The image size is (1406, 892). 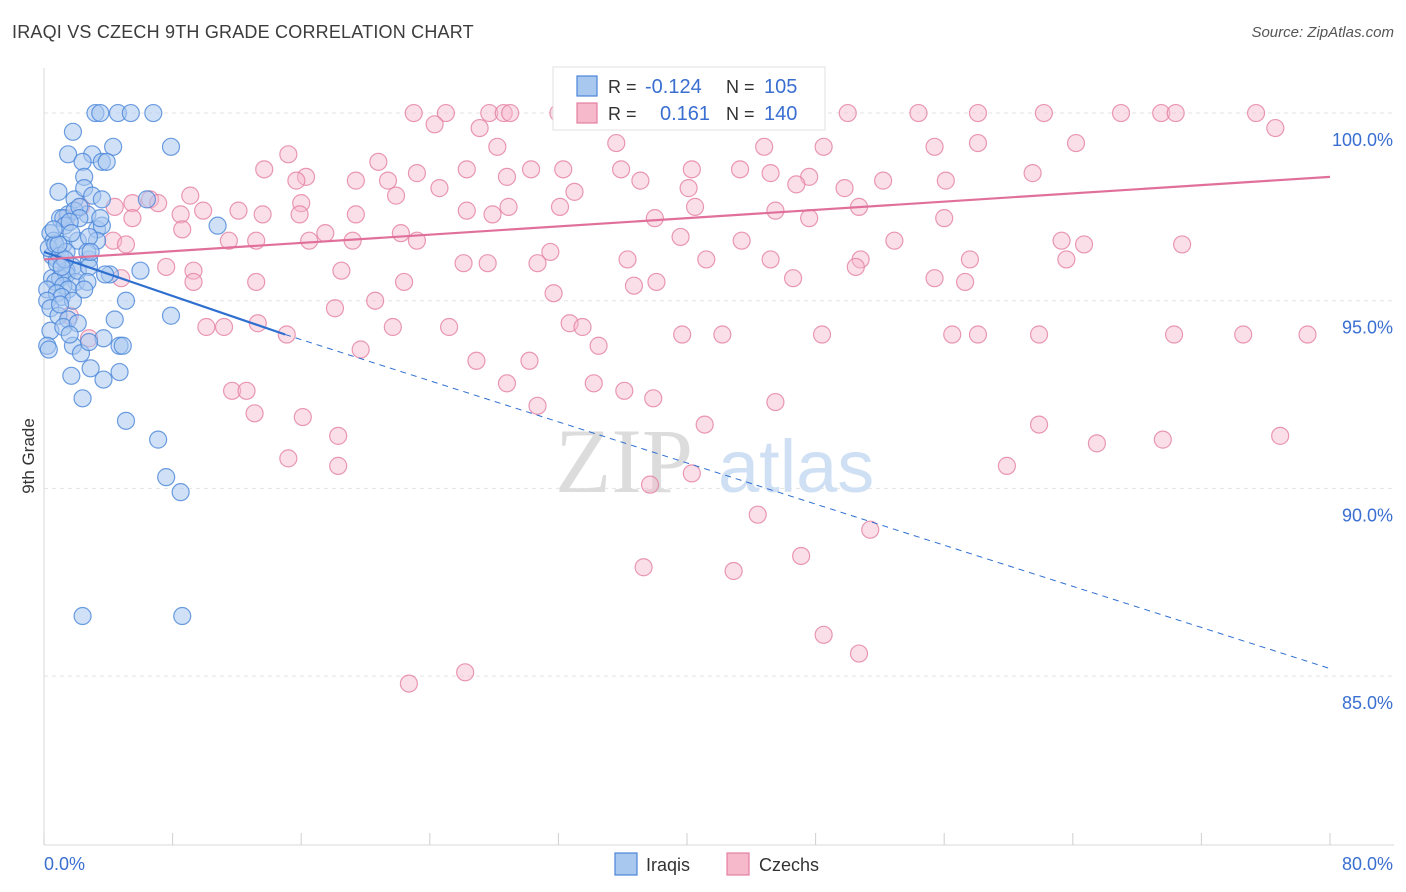 I want to click on series-legend: Iraqis Czechs, so click(x=716, y=864).